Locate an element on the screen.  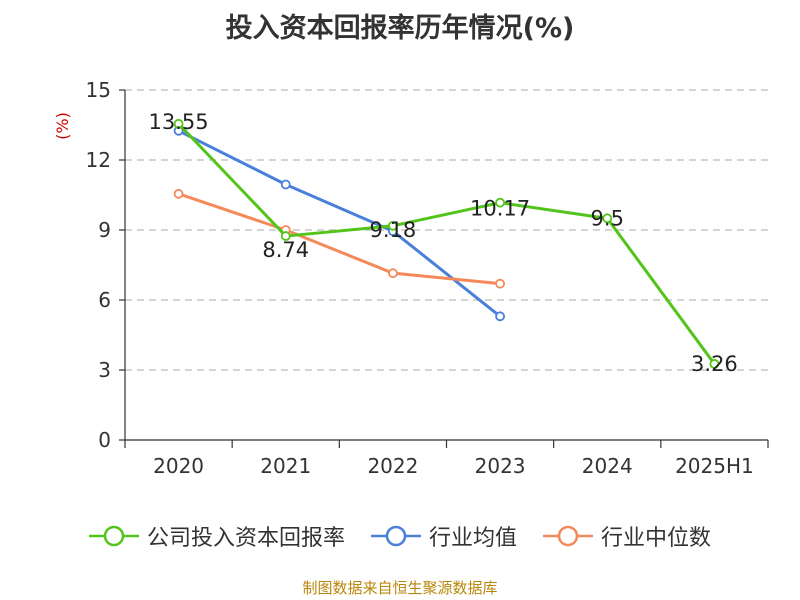
point-company-2023 is located at coordinates (500, 202).